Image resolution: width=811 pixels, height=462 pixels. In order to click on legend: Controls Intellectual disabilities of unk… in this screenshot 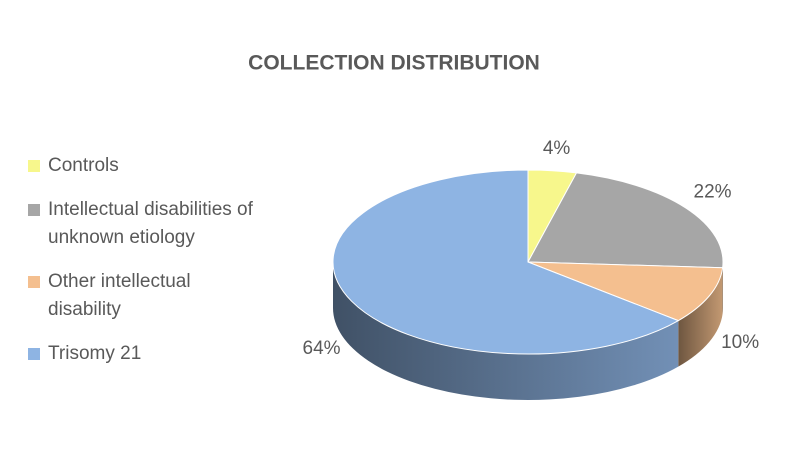, I will do `click(142, 268)`.